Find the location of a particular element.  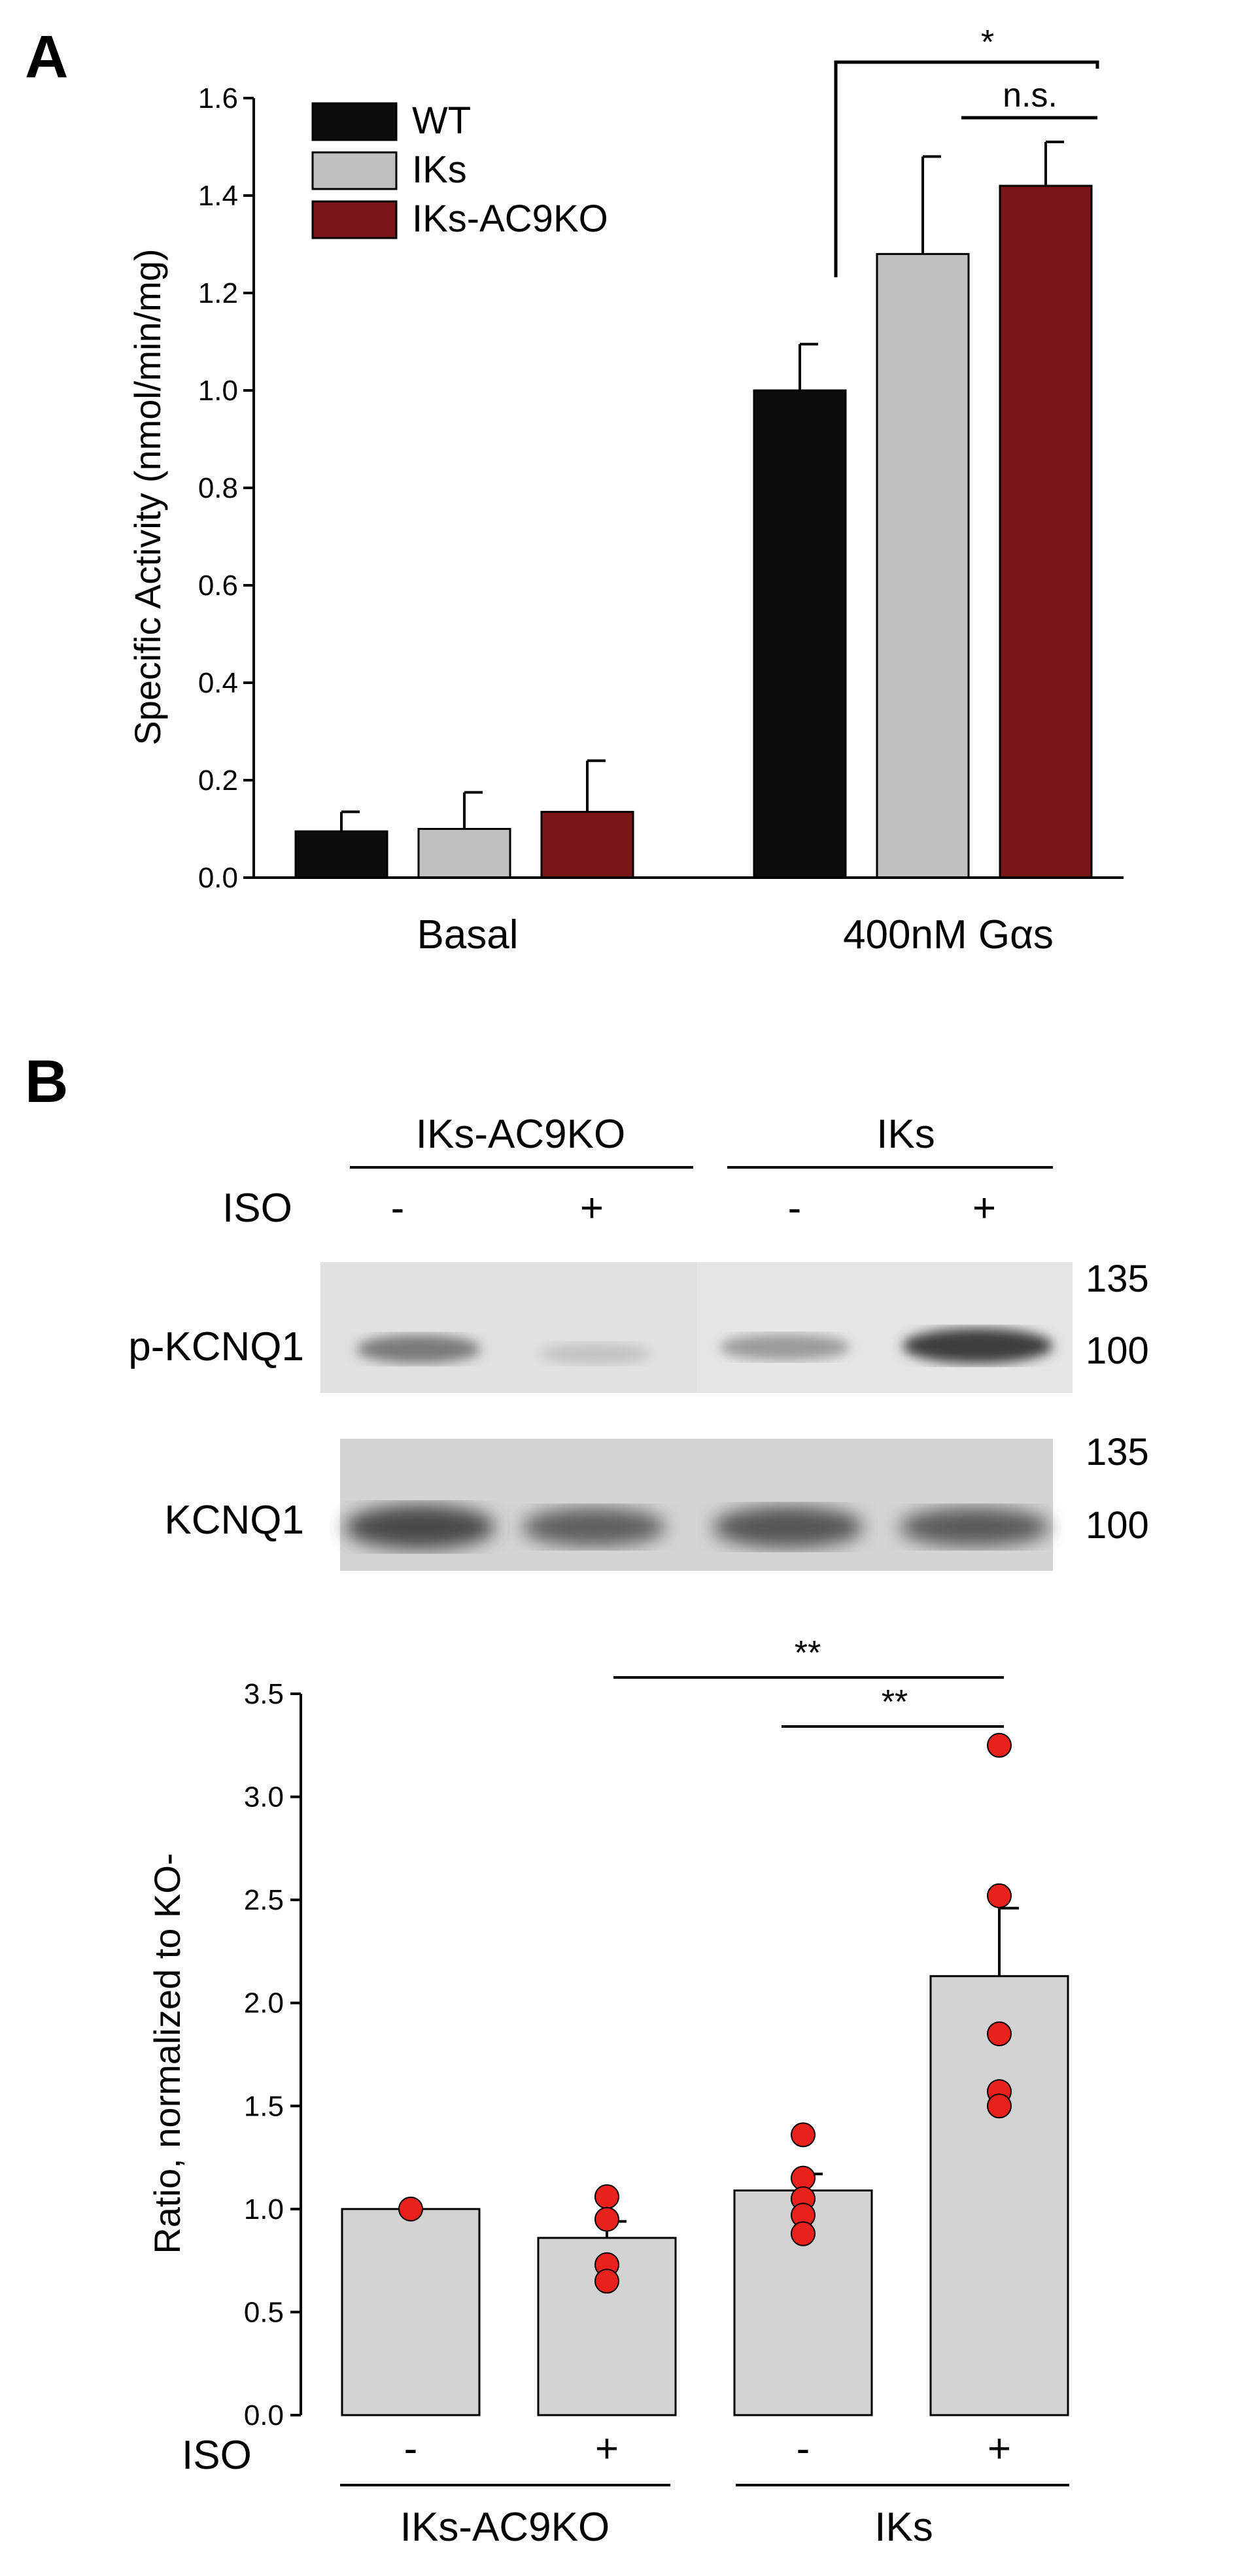

chart-b-ytick-label: 0.5 is located at coordinates (264, 2312).